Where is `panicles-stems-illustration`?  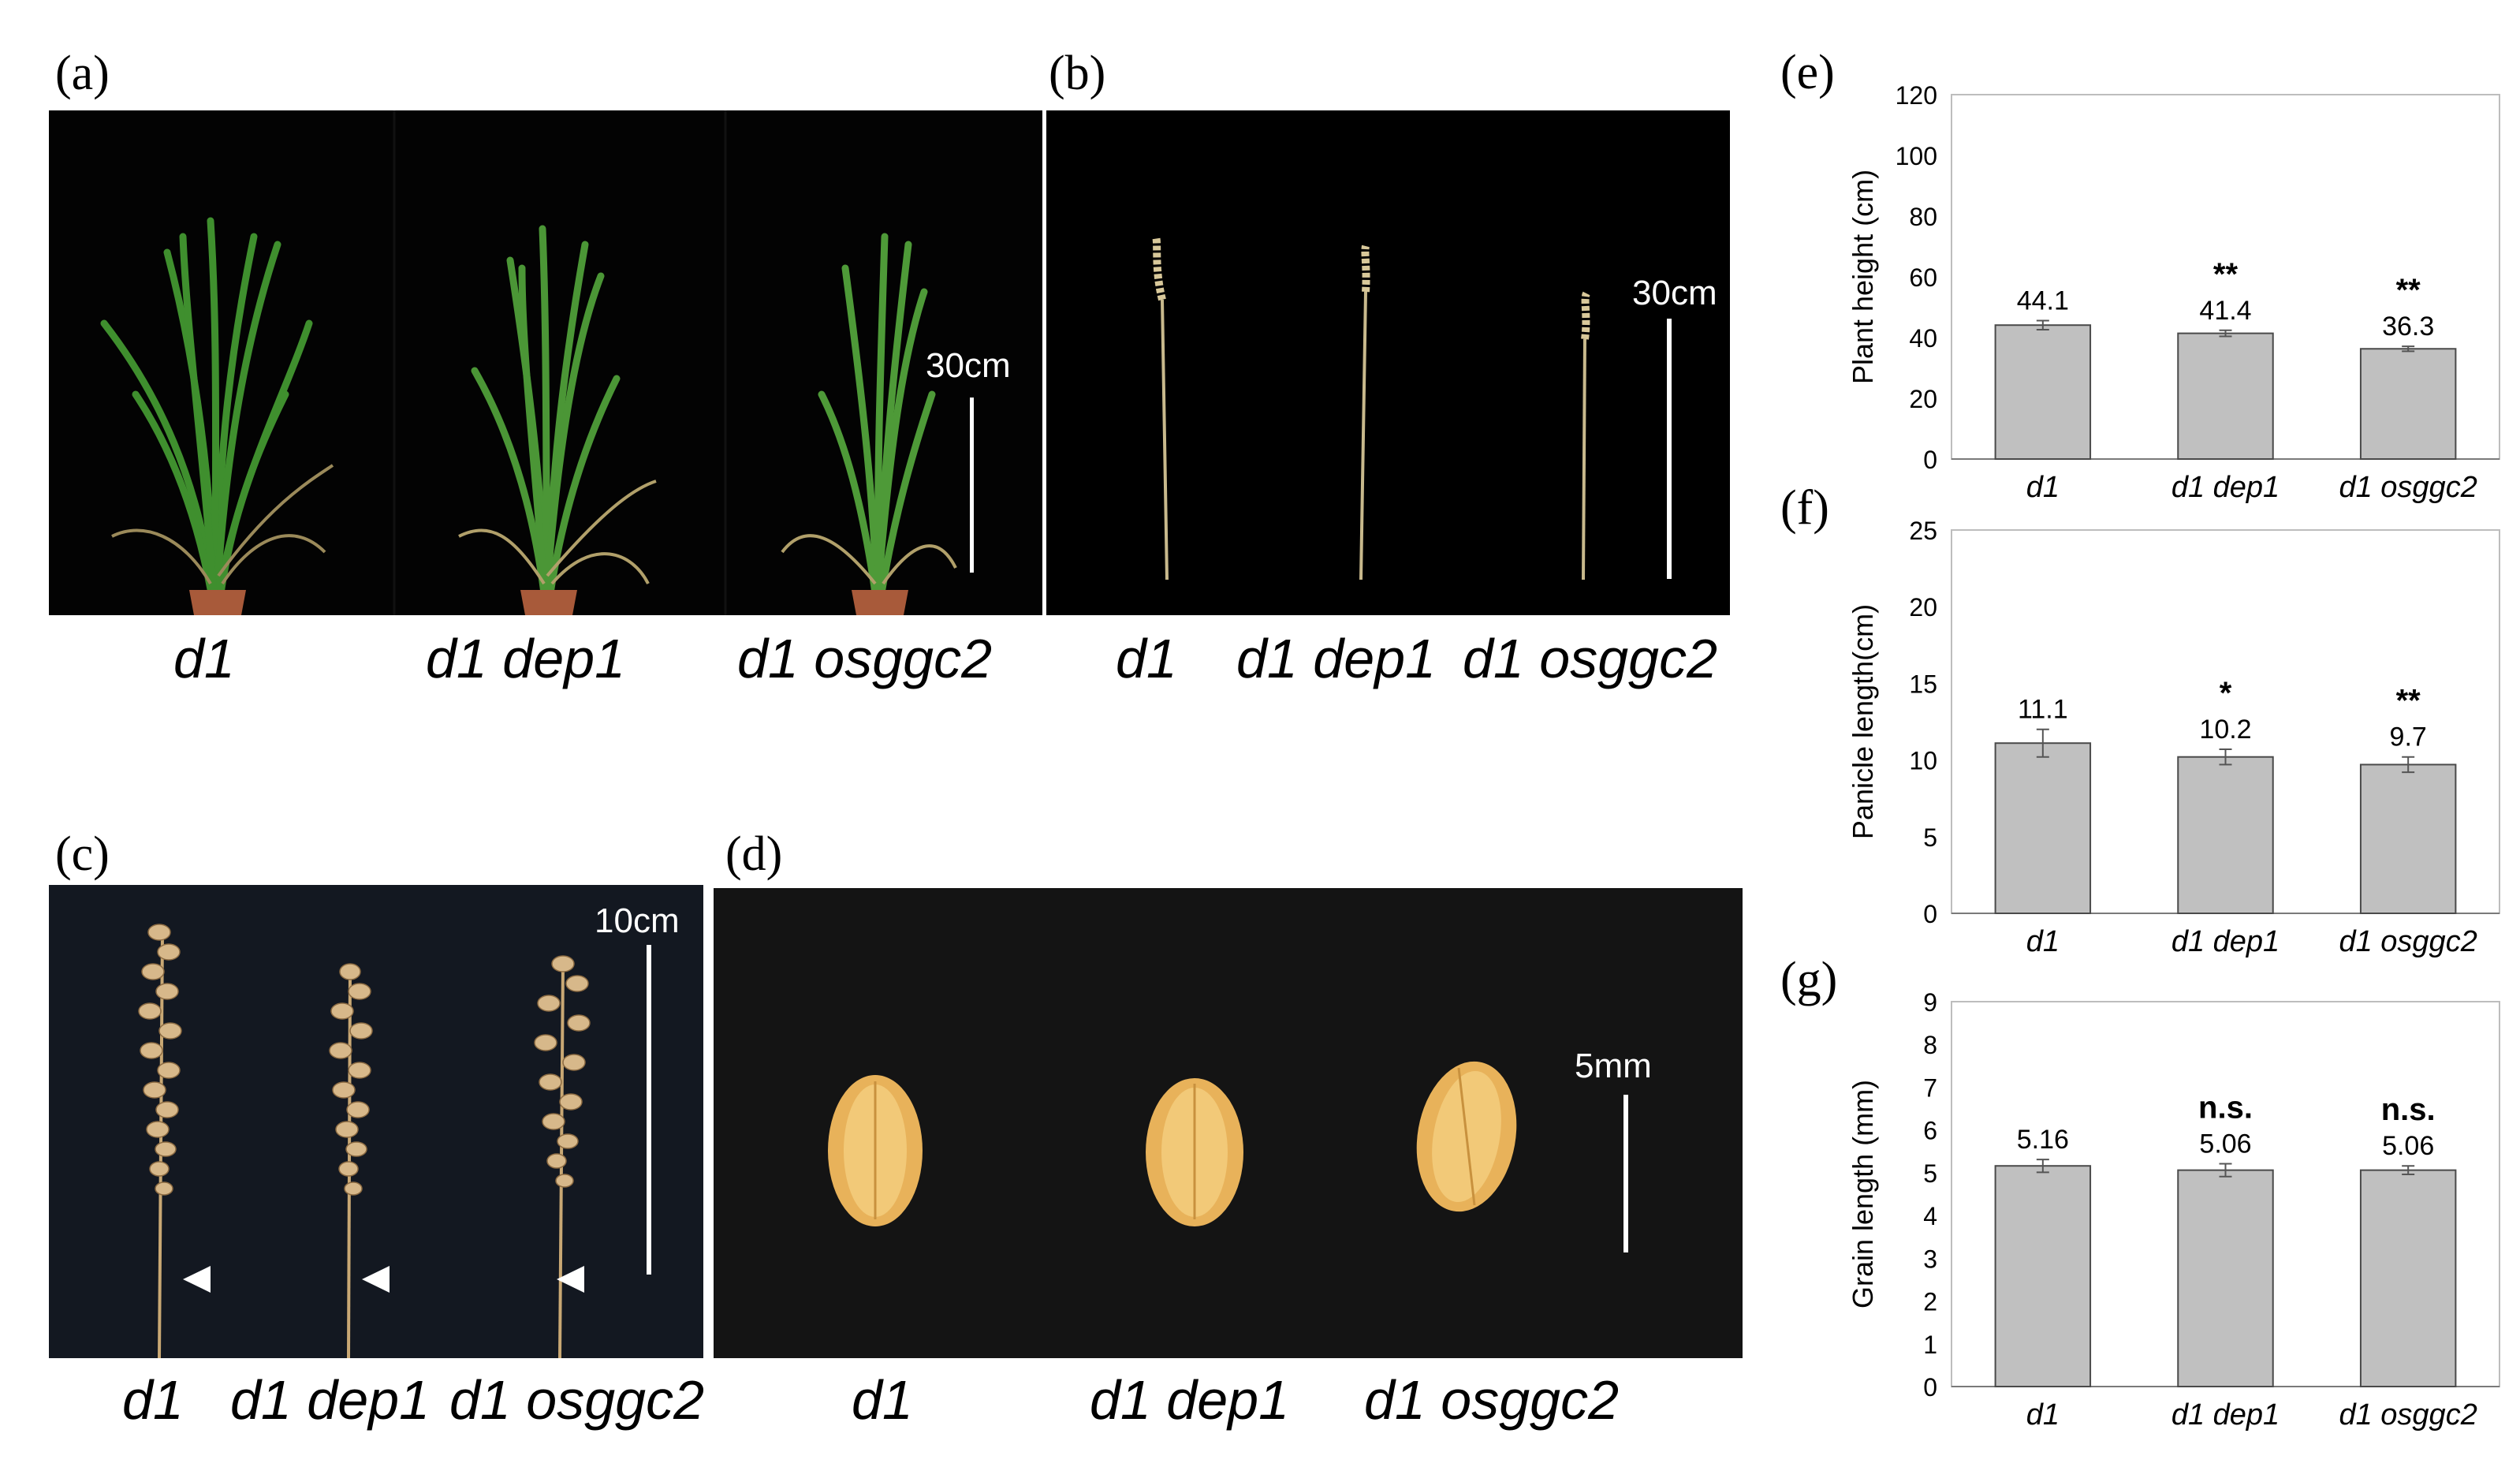 panicles-stems-illustration is located at coordinates (1387, 362).